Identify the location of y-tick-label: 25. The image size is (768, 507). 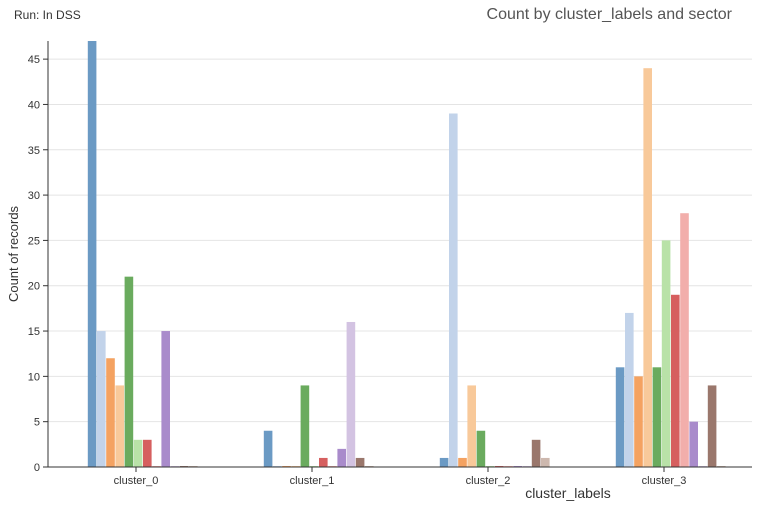
(34, 241).